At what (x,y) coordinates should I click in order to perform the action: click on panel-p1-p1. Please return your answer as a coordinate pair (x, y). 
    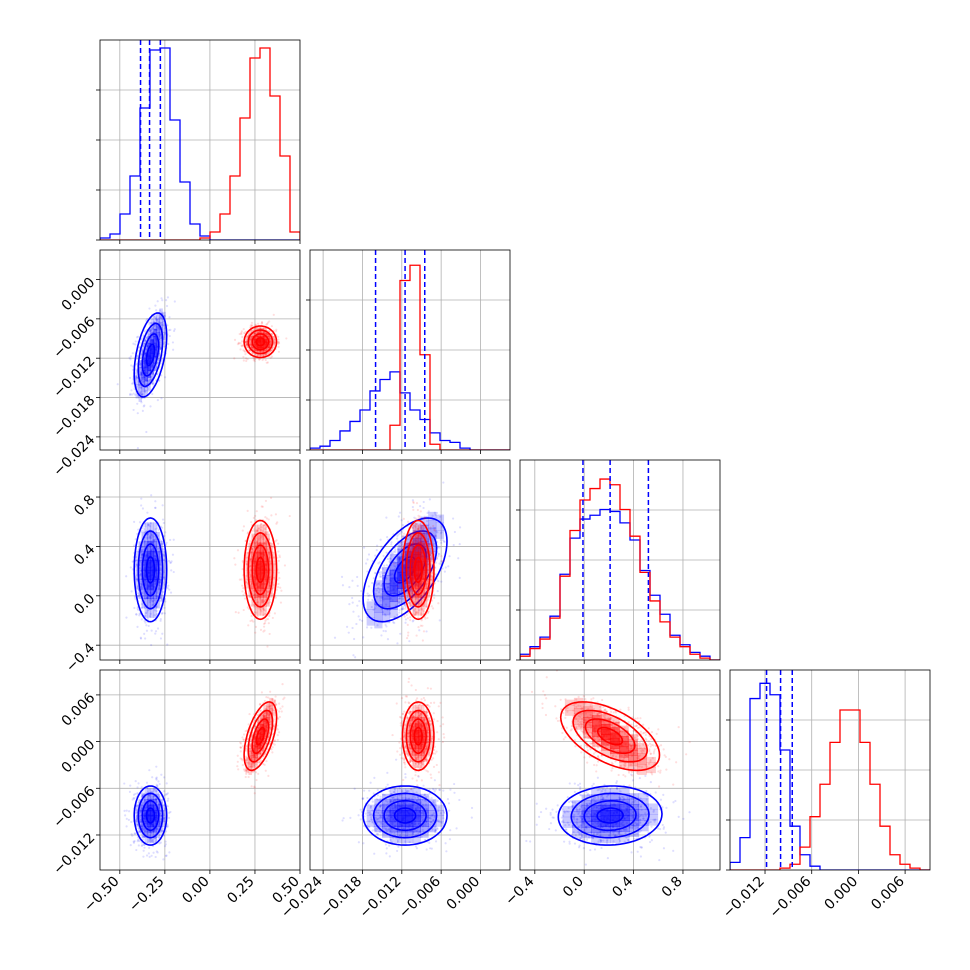
    Looking at the image, I should click on (410, 350).